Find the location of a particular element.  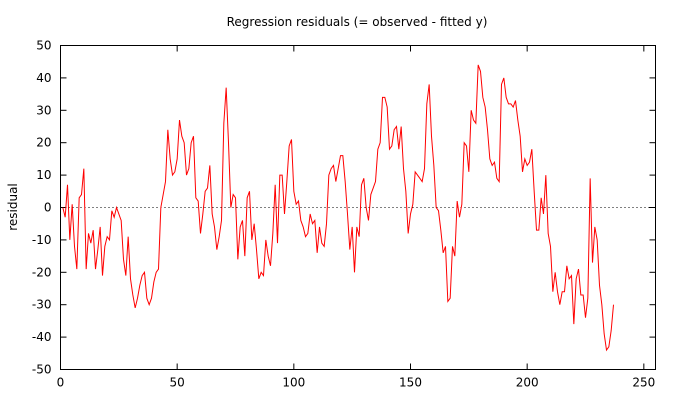

y-tick-label: 10 is located at coordinates (43, 175).